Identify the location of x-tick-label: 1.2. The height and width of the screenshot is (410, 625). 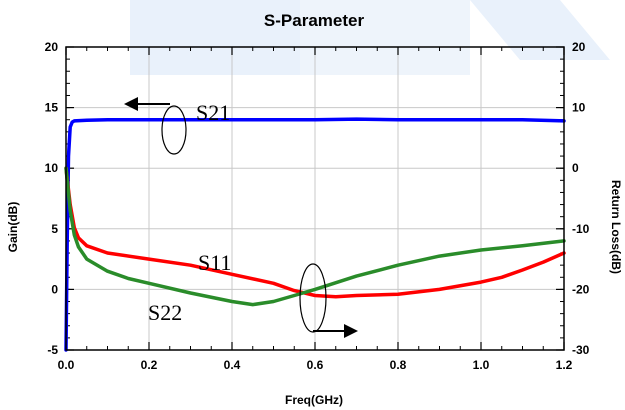
(564, 365).